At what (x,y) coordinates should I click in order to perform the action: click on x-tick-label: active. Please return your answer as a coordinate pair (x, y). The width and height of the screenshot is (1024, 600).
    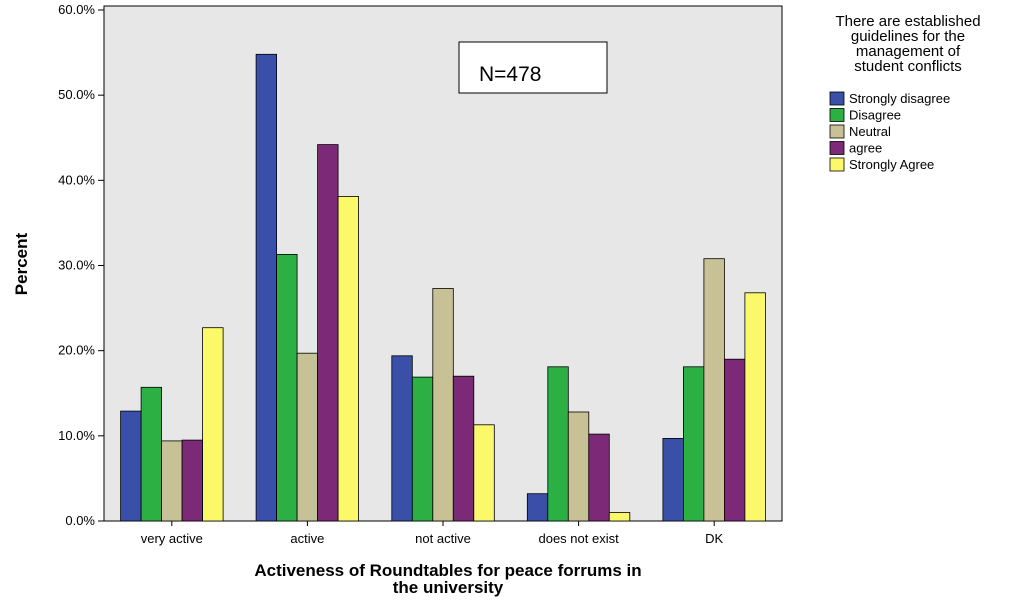
    Looking at the image, I should click on (307, 538).